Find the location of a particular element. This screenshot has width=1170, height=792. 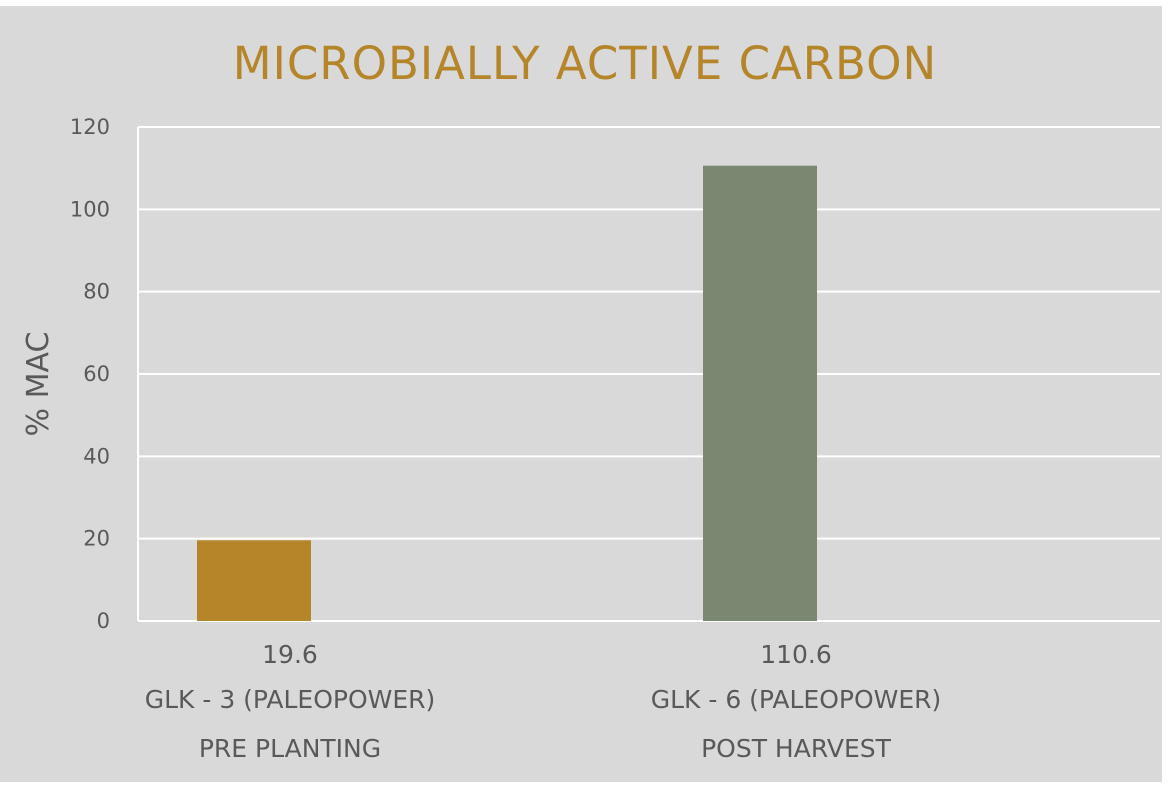

category-label-line2: POST HARVEST is located at coordinates (796, 748).